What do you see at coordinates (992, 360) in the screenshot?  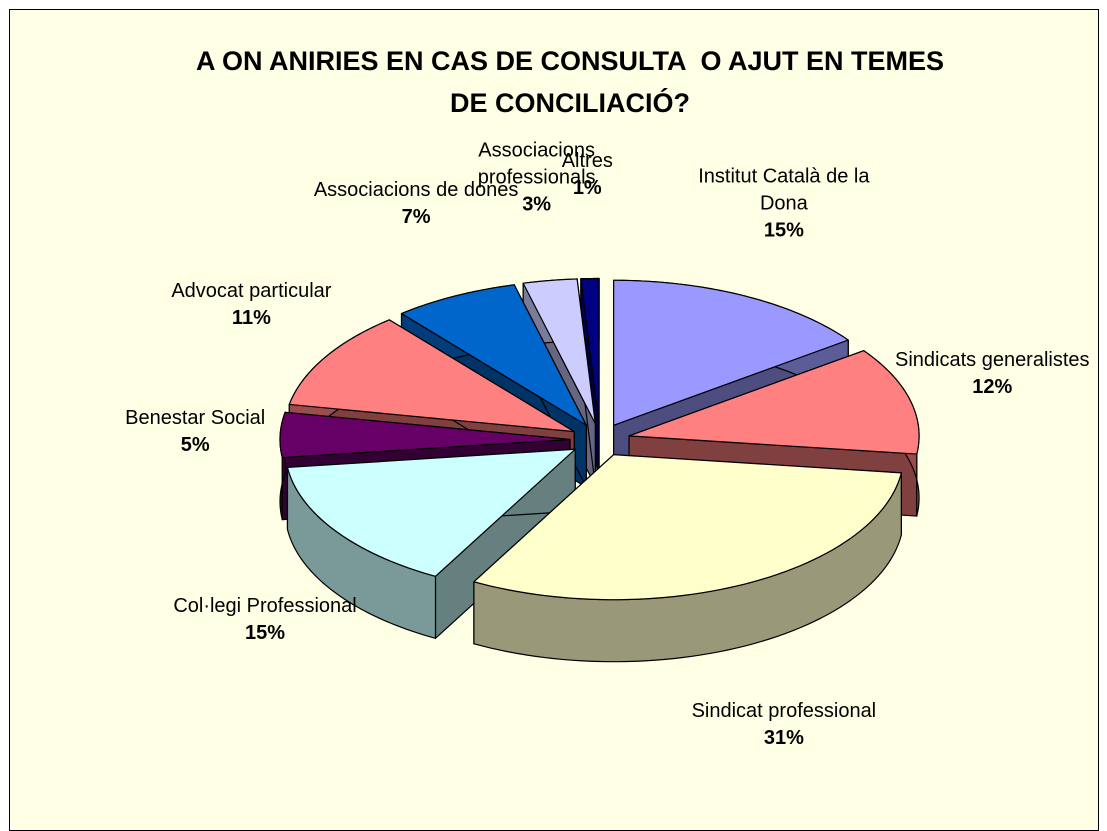 I see `category-label: Sindicats generalistes` at bounding box center [992, 360].